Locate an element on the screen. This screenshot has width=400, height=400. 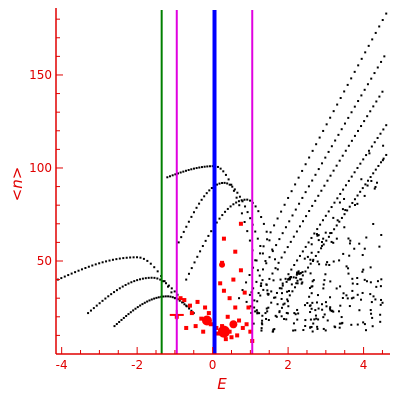
x-tick-label: 4 is located at coordinates (364, 365).